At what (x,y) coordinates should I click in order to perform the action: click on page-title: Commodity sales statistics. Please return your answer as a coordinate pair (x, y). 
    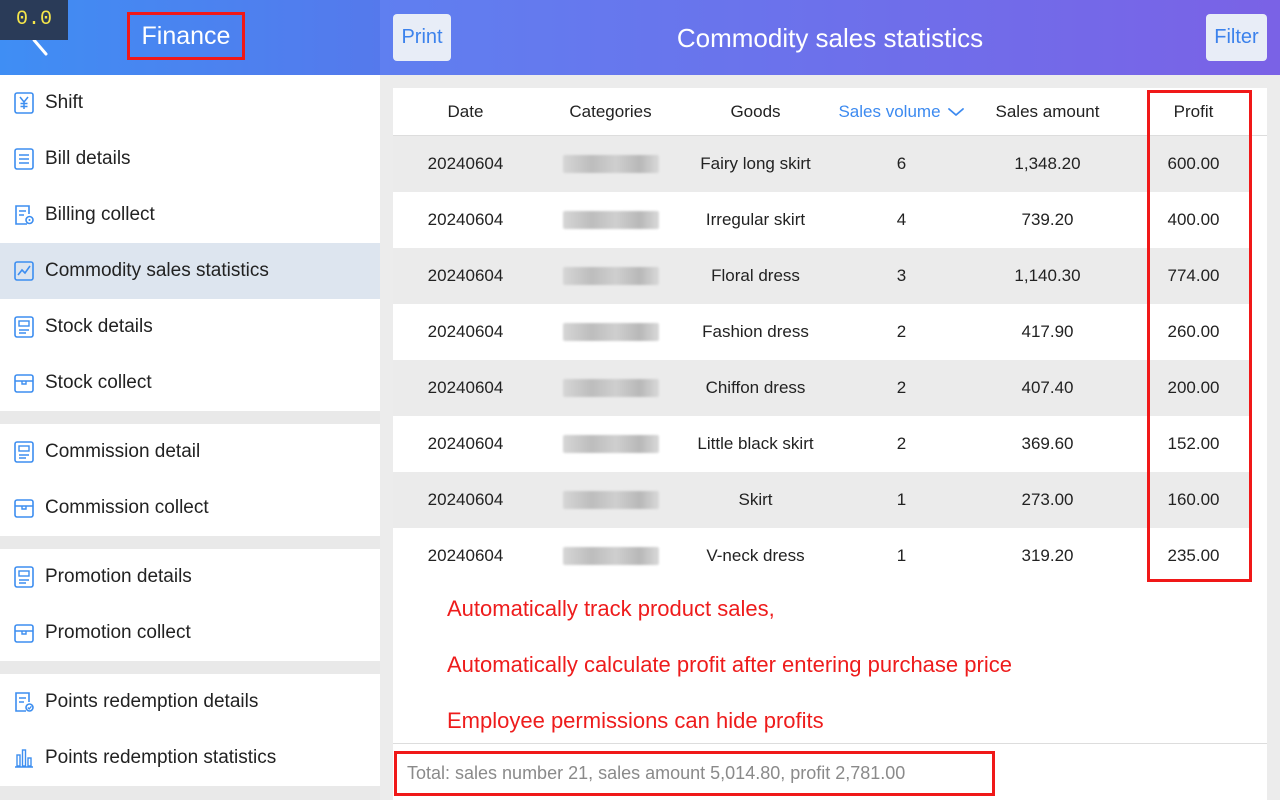
    Looking at the image, I should click on (830, 38).